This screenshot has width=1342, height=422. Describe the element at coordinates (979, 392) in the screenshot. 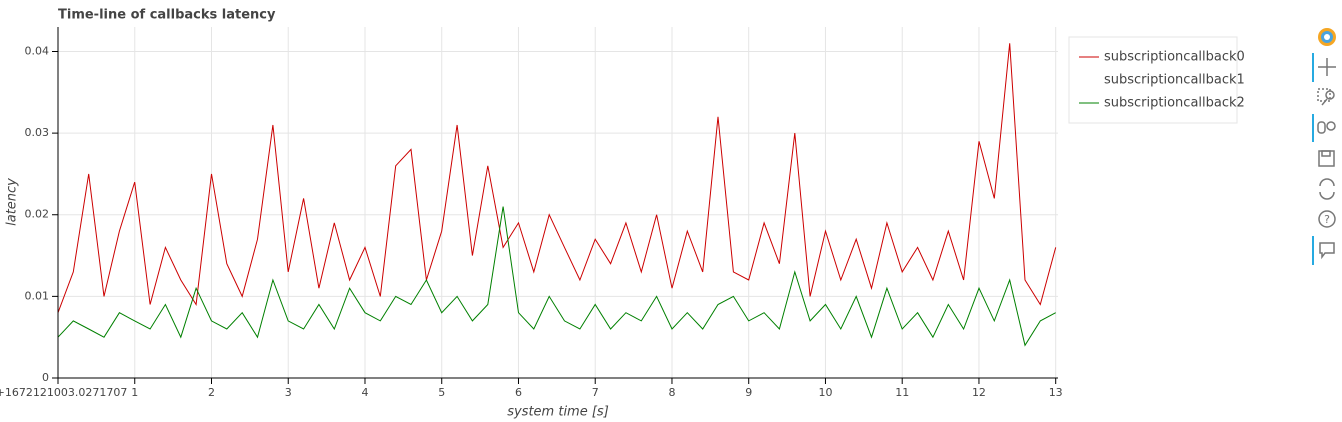

I see `x-tick-label: 12` at that location.